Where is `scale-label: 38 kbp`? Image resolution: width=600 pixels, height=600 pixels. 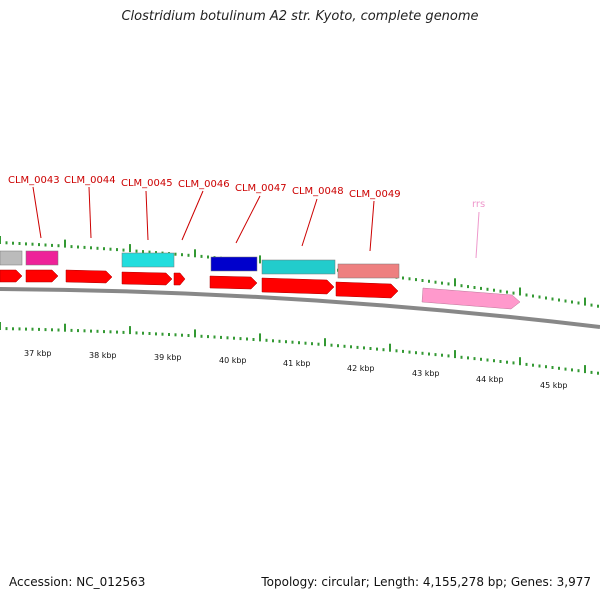
scale-label: 38 kbp is located at coordinates (103, 355).